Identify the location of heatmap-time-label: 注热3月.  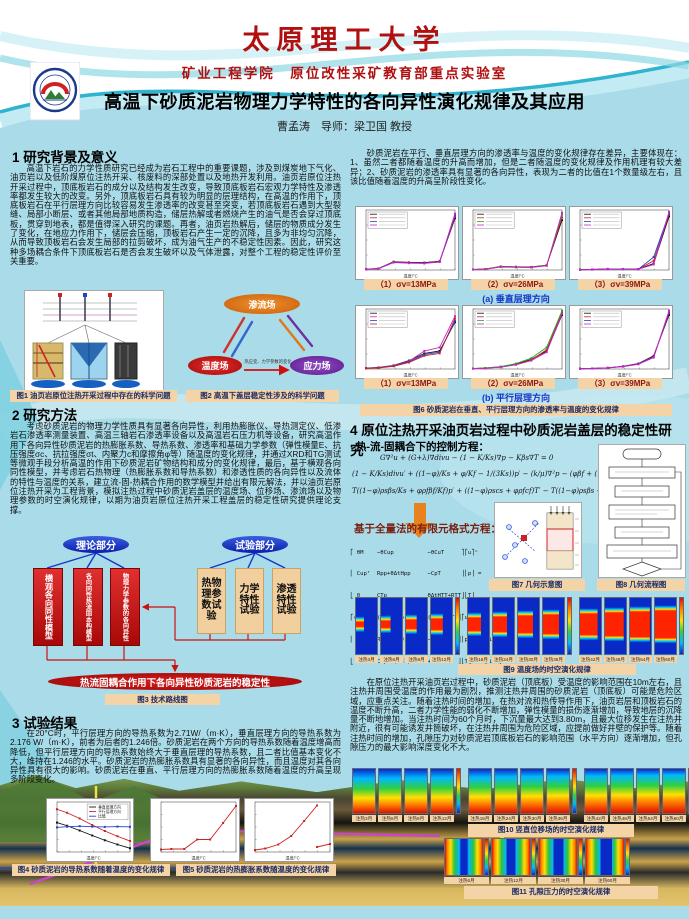
(364, 818).